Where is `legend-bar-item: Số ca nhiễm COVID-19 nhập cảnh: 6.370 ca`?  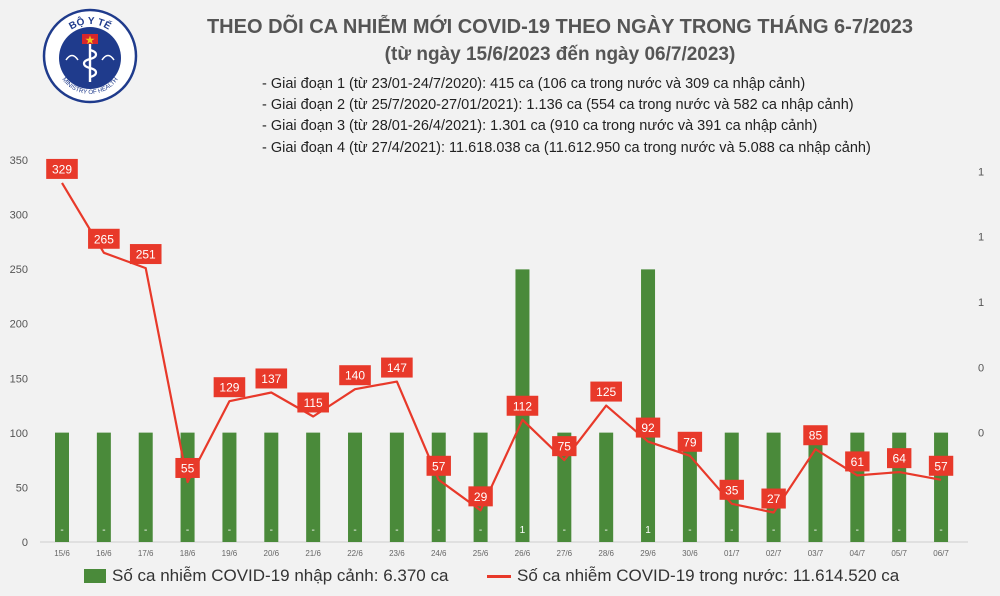 legend-bar-item: Số ca nhiễm COVID-19 nhập cảnh: 6.370 ca is located at coordinates (266, 576).